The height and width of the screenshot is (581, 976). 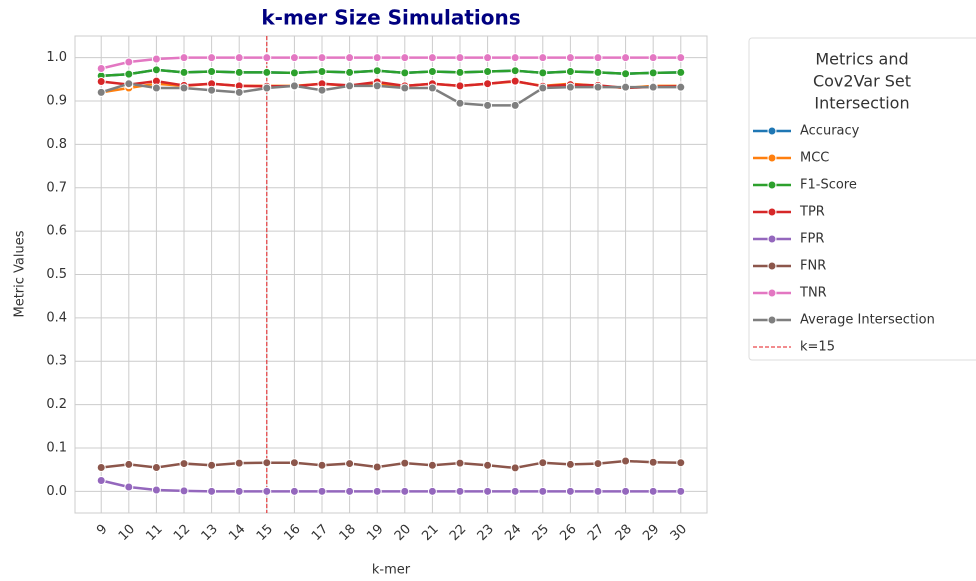 What do you see at coordinates (56, 361) in the screenshot?
I see `y-tick-label: 0.3` at bounding box center [56, 361].